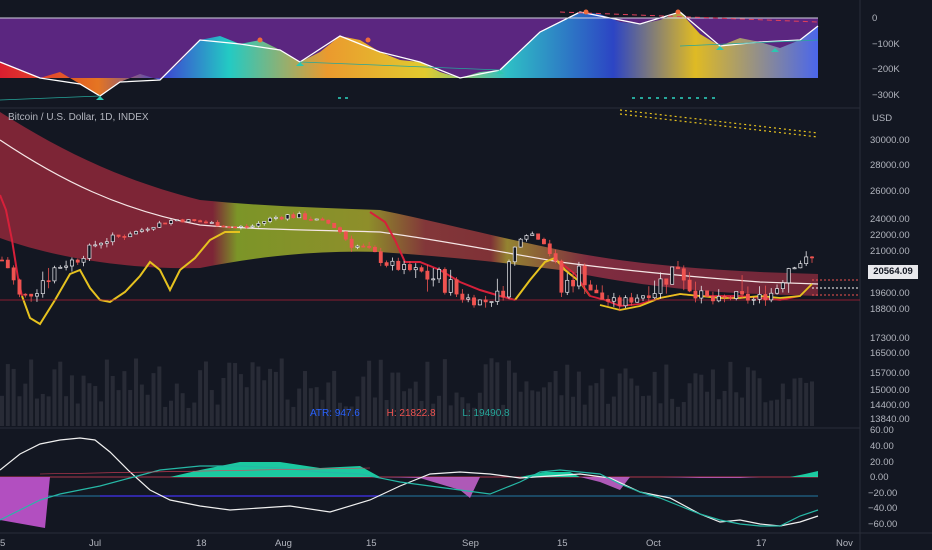 This screenshot has height=550, width=932. I want to click on svg-text: 26000.00, so click(890, 191).